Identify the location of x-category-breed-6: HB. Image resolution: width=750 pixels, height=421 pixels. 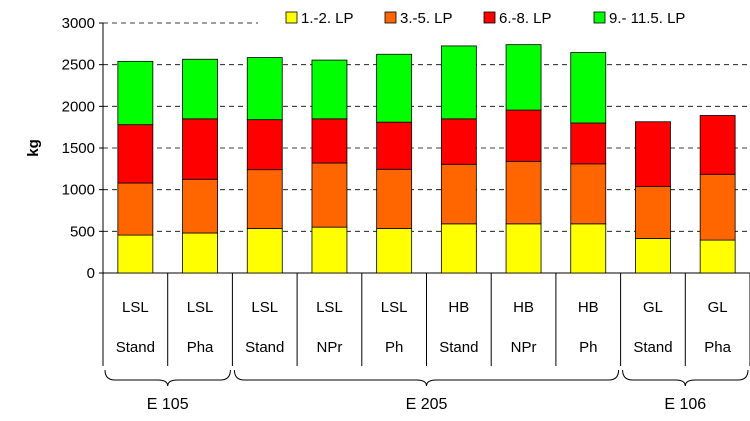
(523, 307).